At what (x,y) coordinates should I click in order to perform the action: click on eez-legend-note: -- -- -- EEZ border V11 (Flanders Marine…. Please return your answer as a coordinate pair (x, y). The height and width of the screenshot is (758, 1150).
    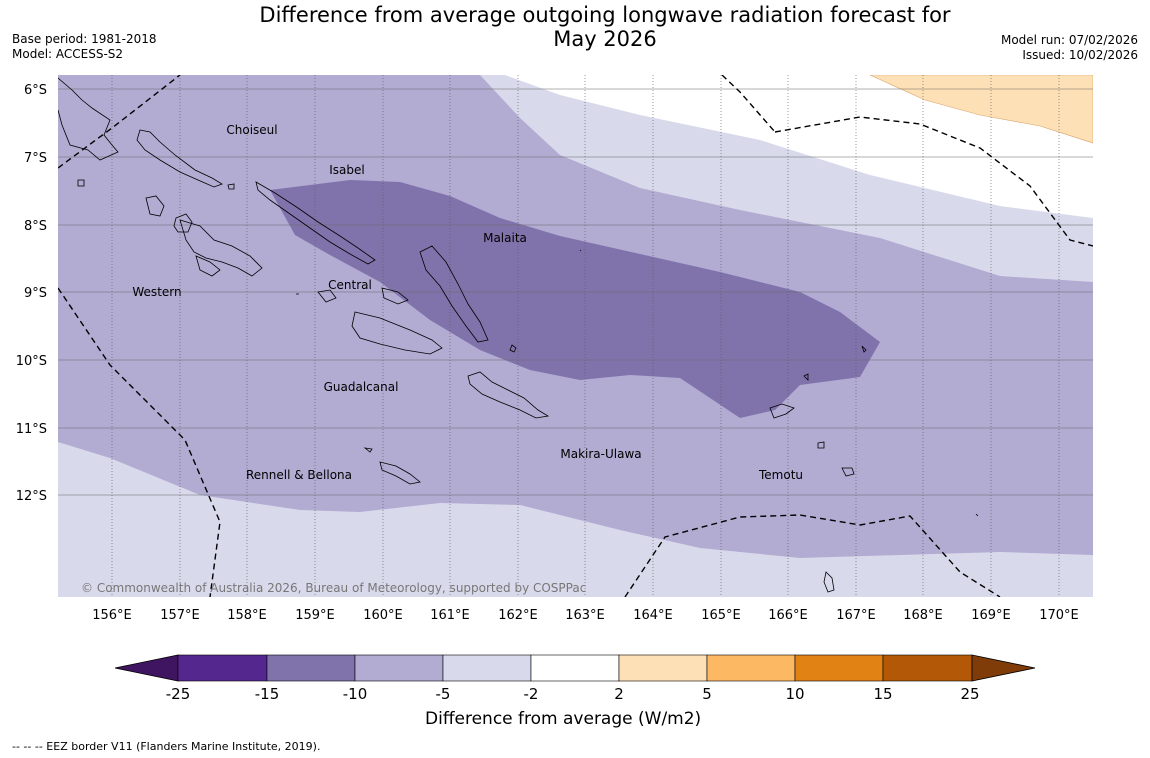
    Looking at the image, I should click on (166, 746).